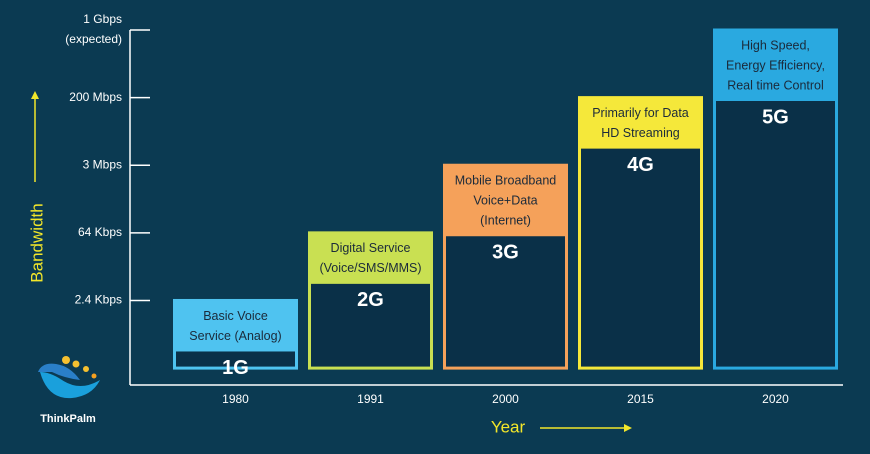 This screenshot has width=870, height=454. What do you see at coordinates (235, 336) in the screenshot?
I see `bar-description: Service (Analog)` at bounding box center [235, 336].